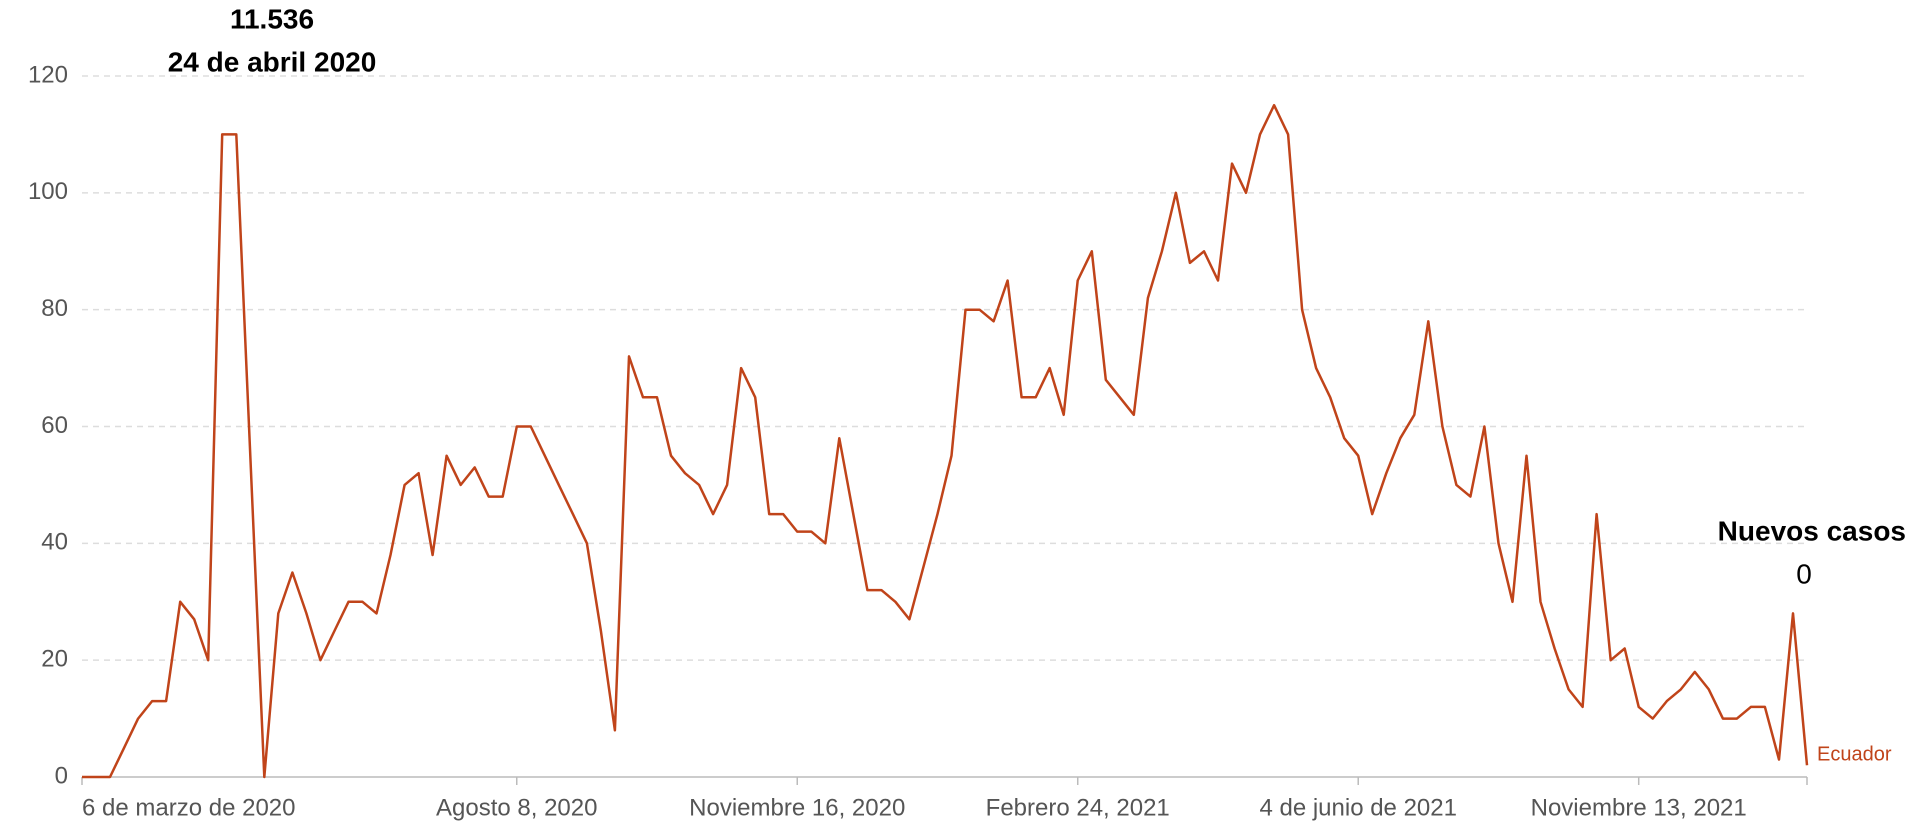  I want to click on peak-value: 11.536, so click(272, 18).